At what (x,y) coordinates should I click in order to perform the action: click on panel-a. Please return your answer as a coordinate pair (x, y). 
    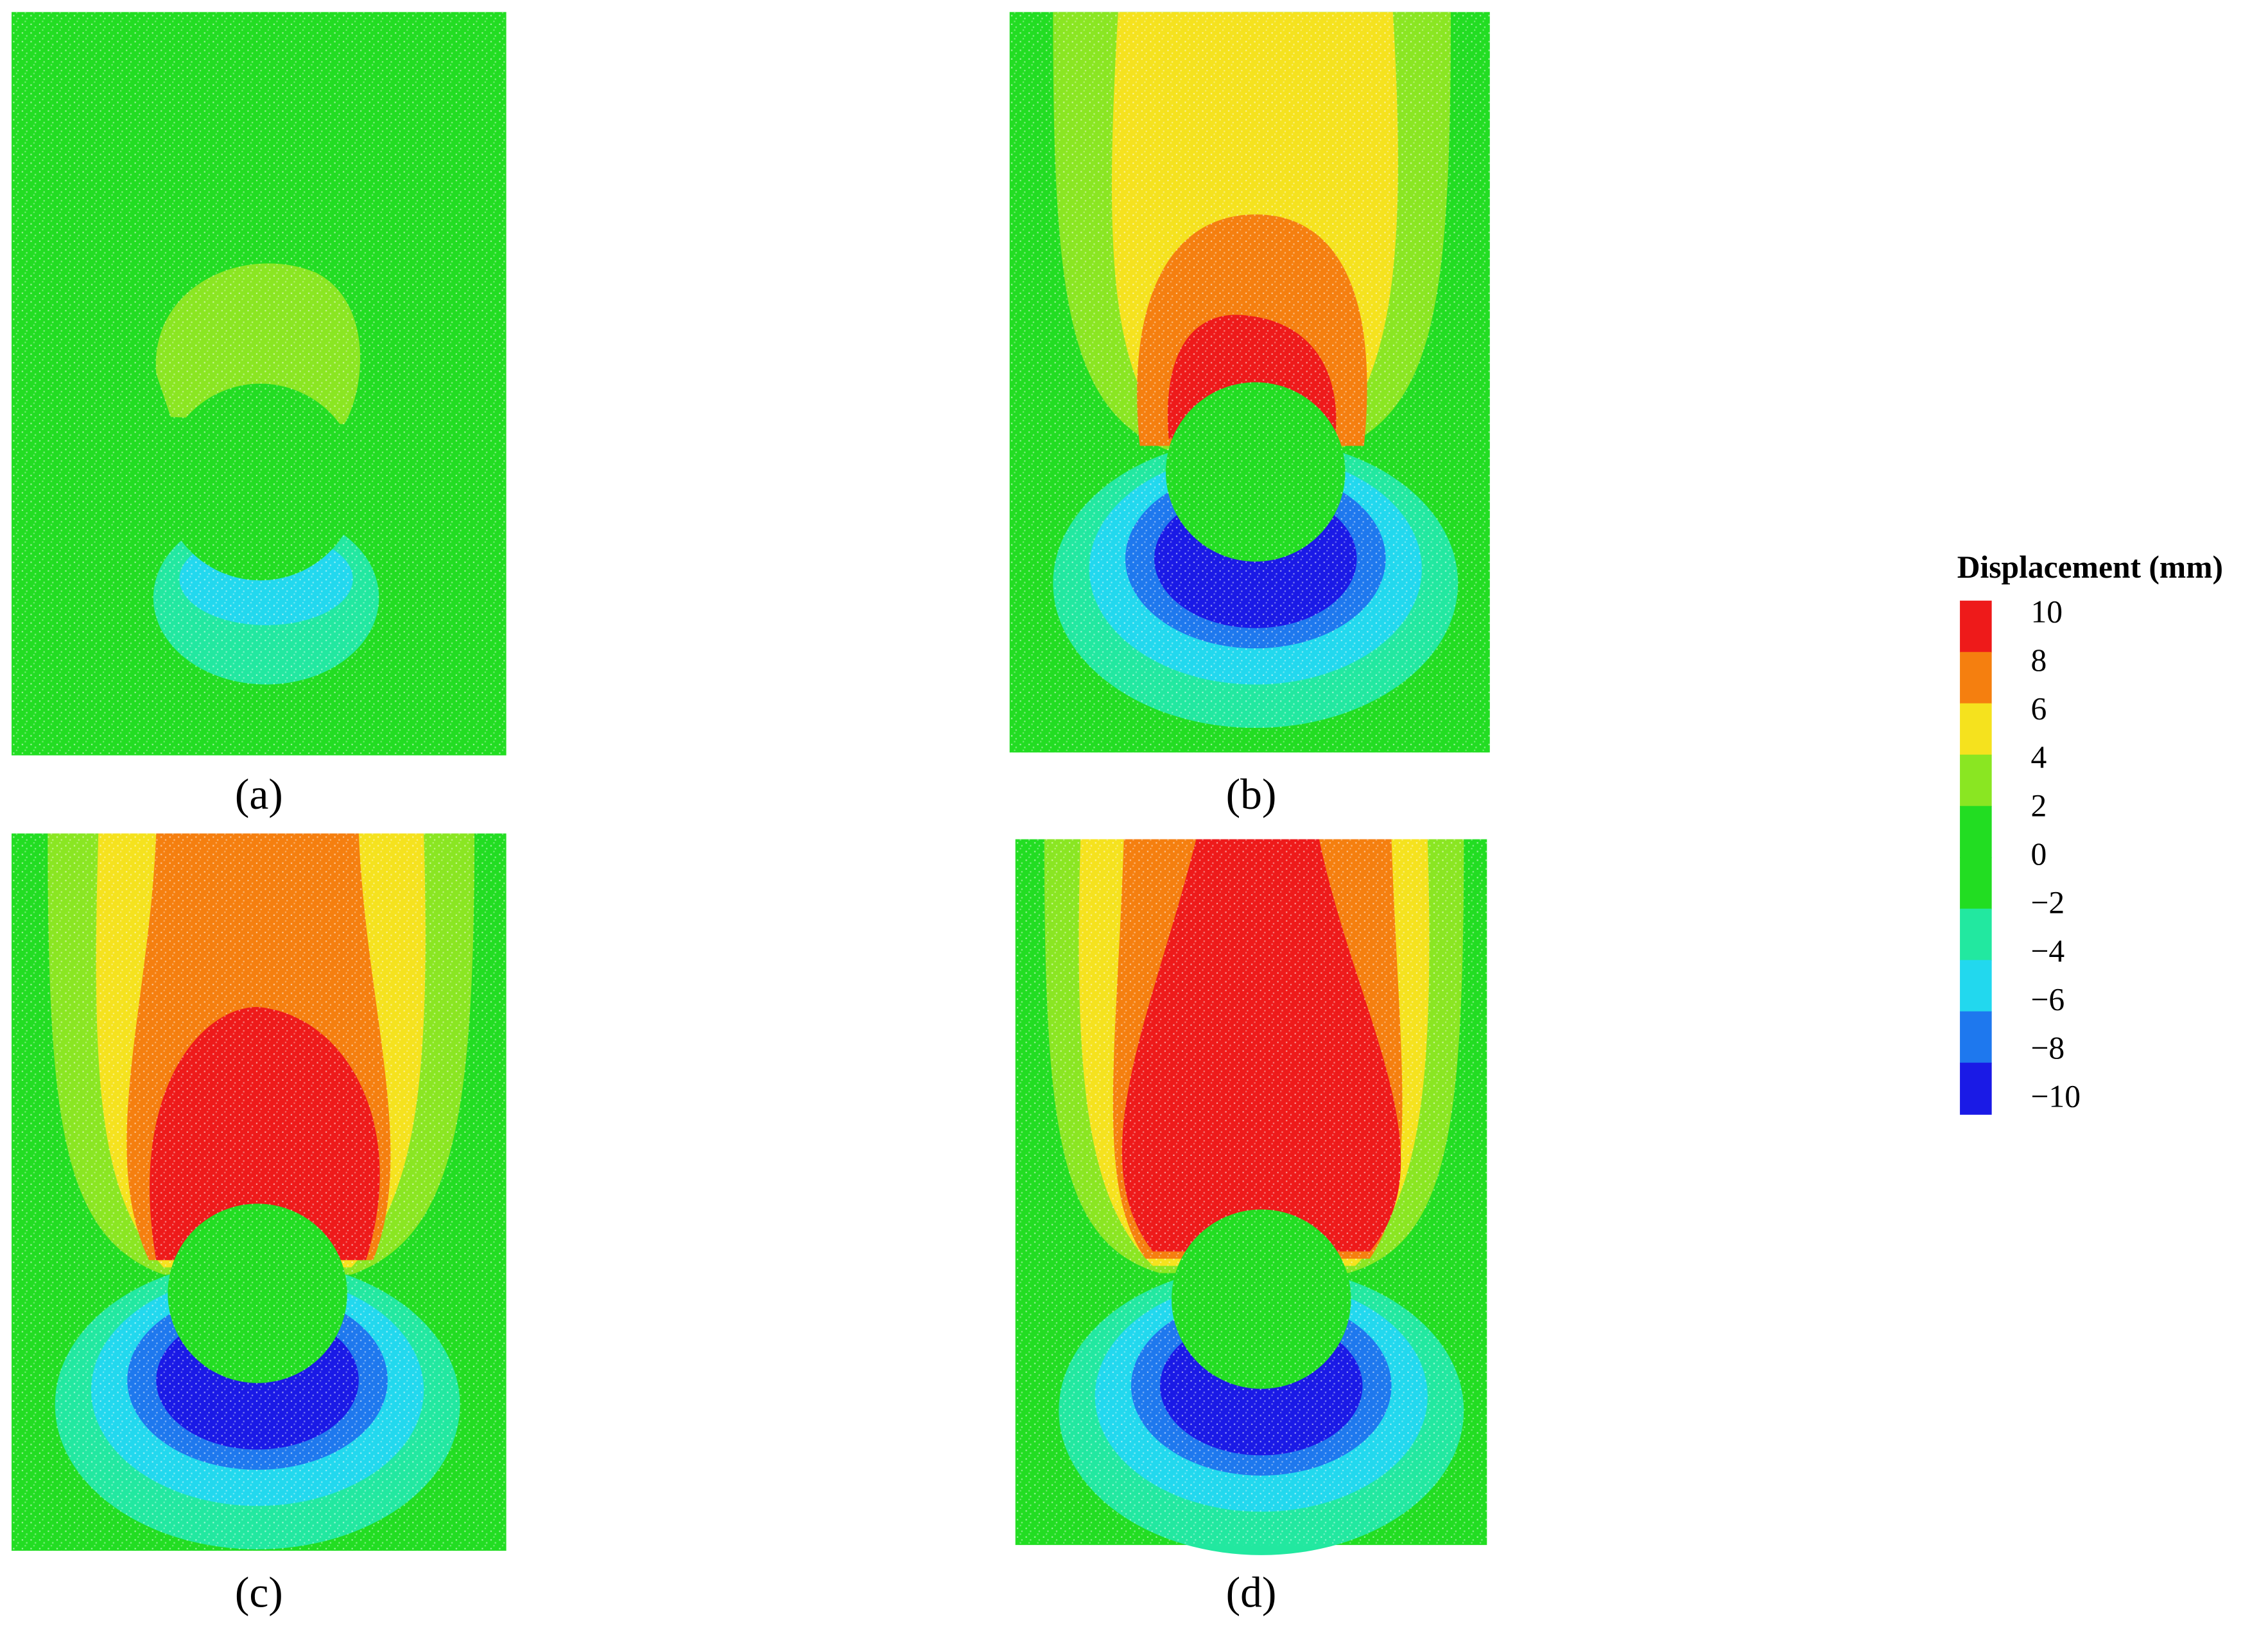
    Looking at the image, I should click on (259, 384).